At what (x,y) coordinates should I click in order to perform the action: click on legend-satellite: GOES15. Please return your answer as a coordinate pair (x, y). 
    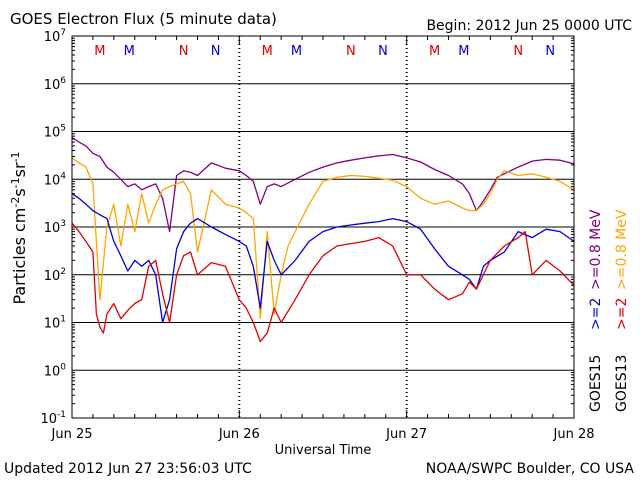
    Looking at the image, I should click on (596, 383).